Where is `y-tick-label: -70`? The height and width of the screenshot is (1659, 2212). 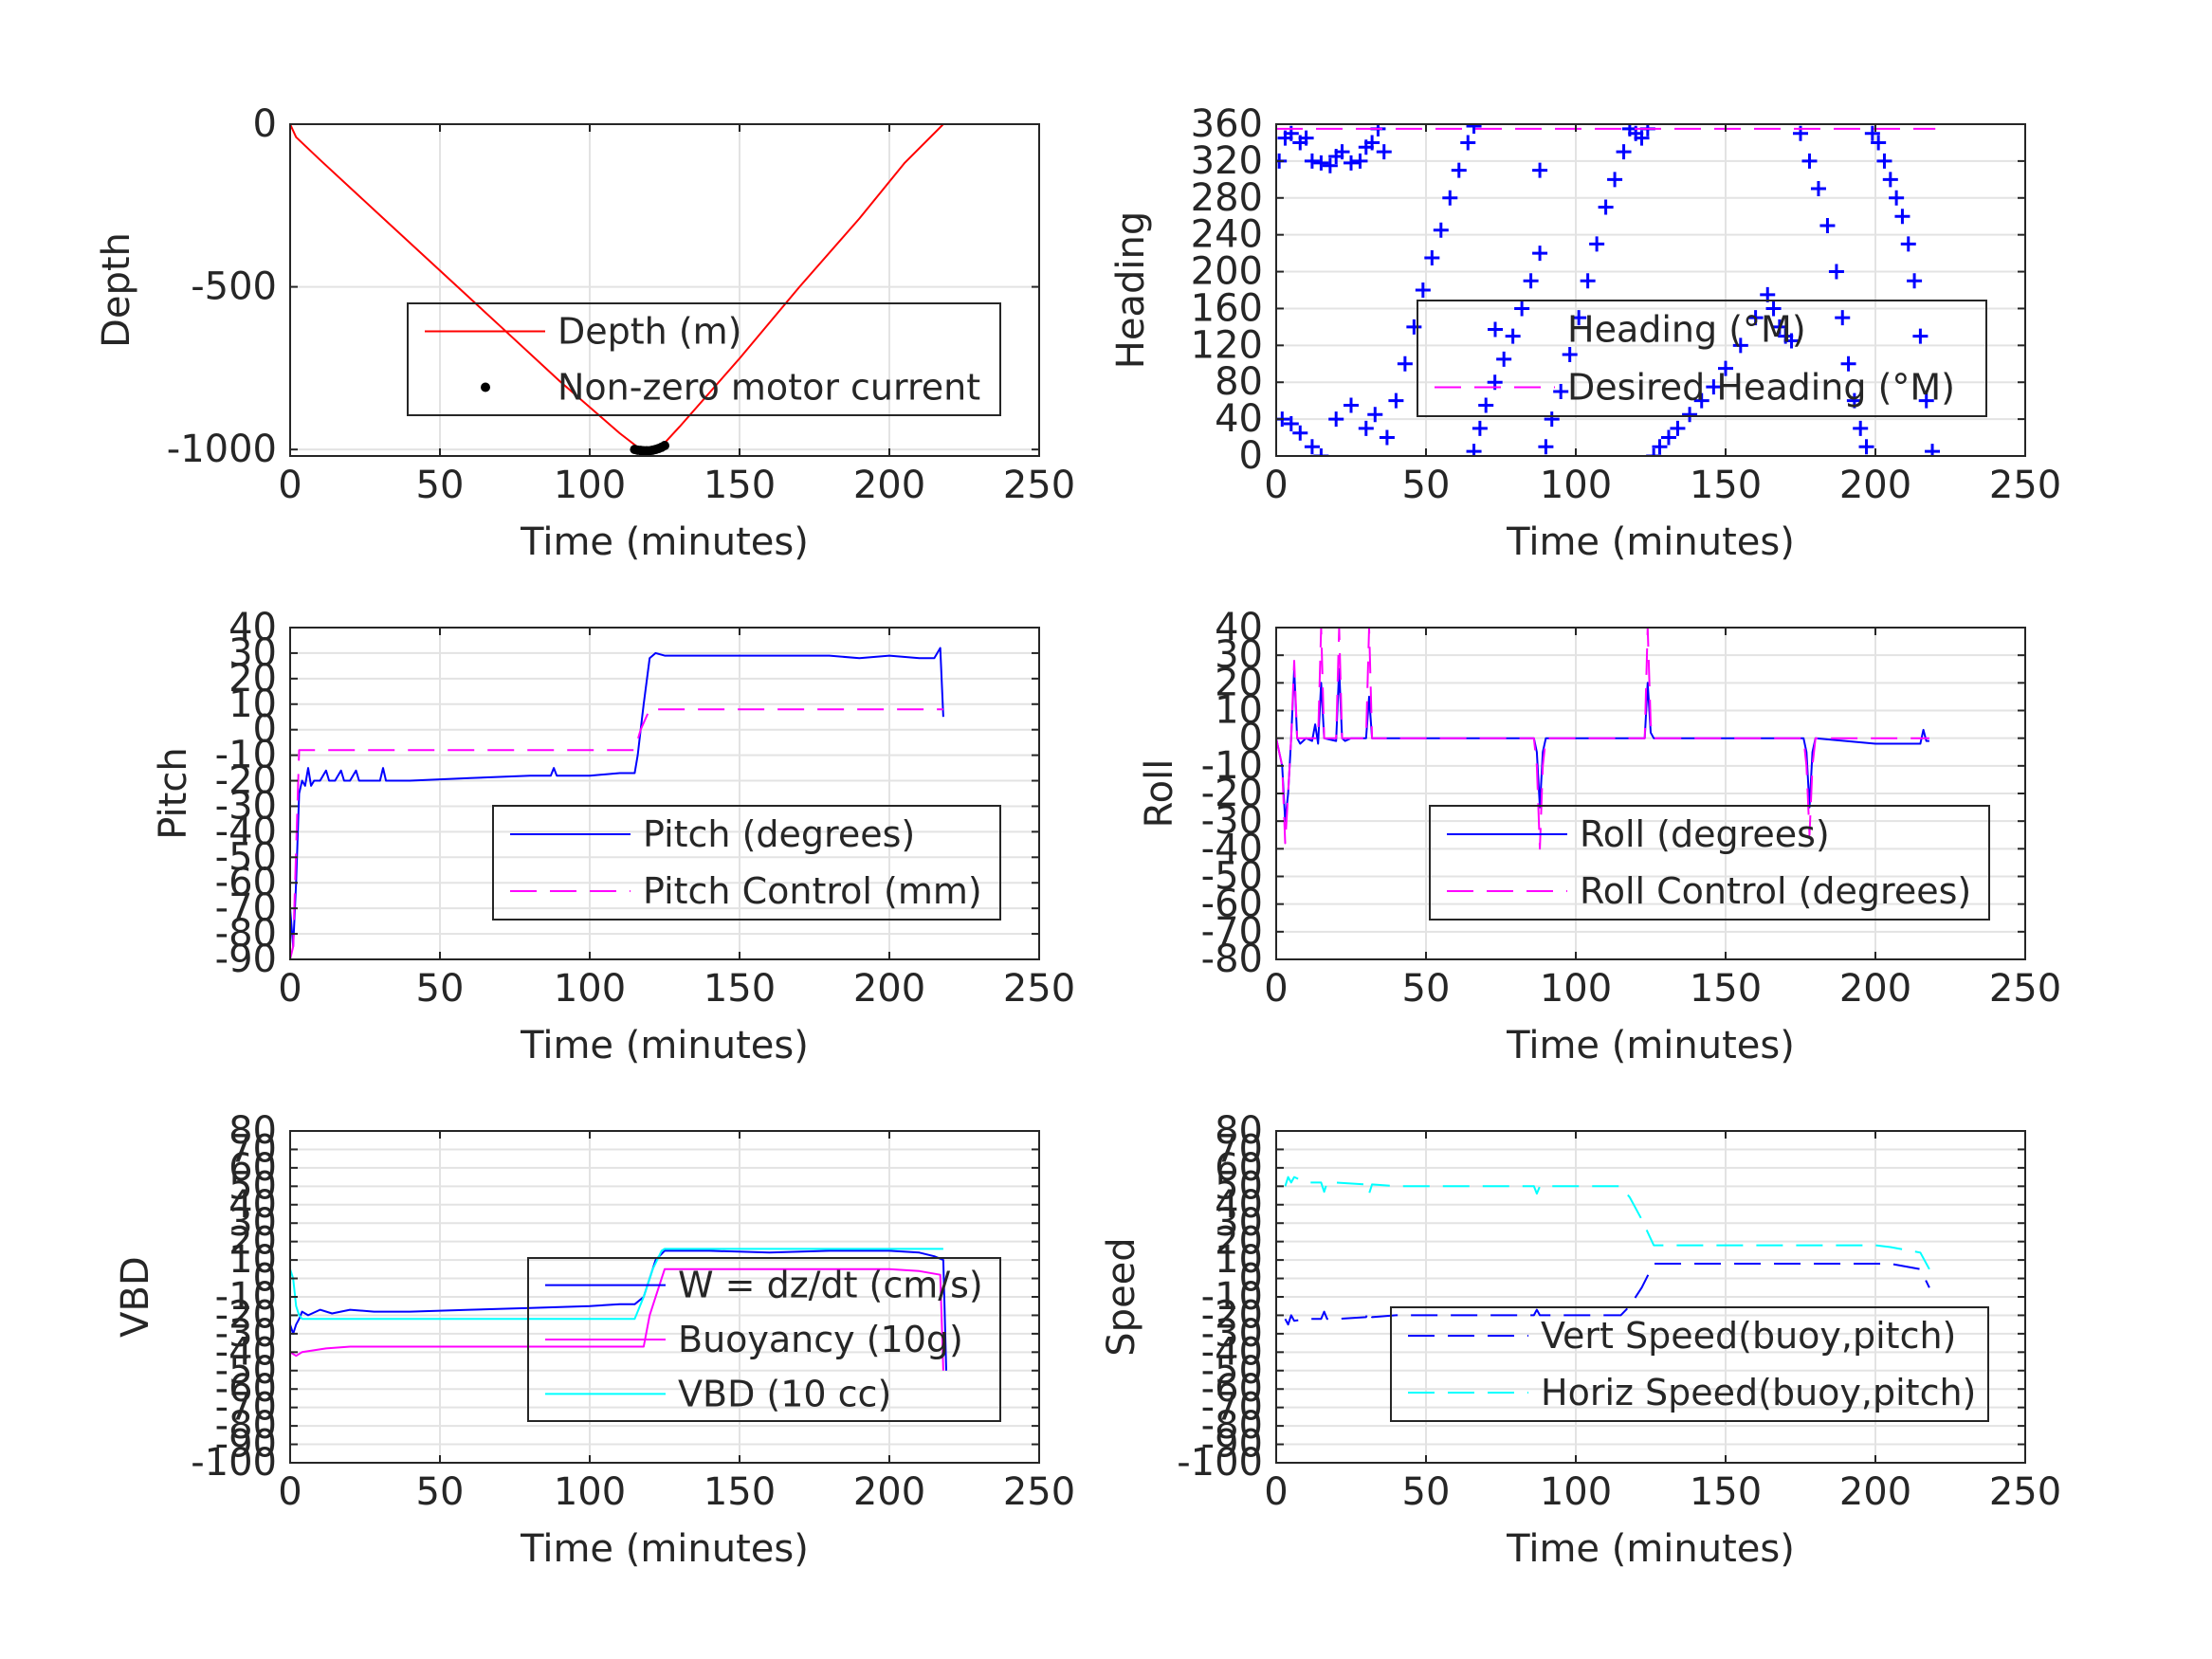
y-tick-label: -70 is located at coordinates (246, 908).